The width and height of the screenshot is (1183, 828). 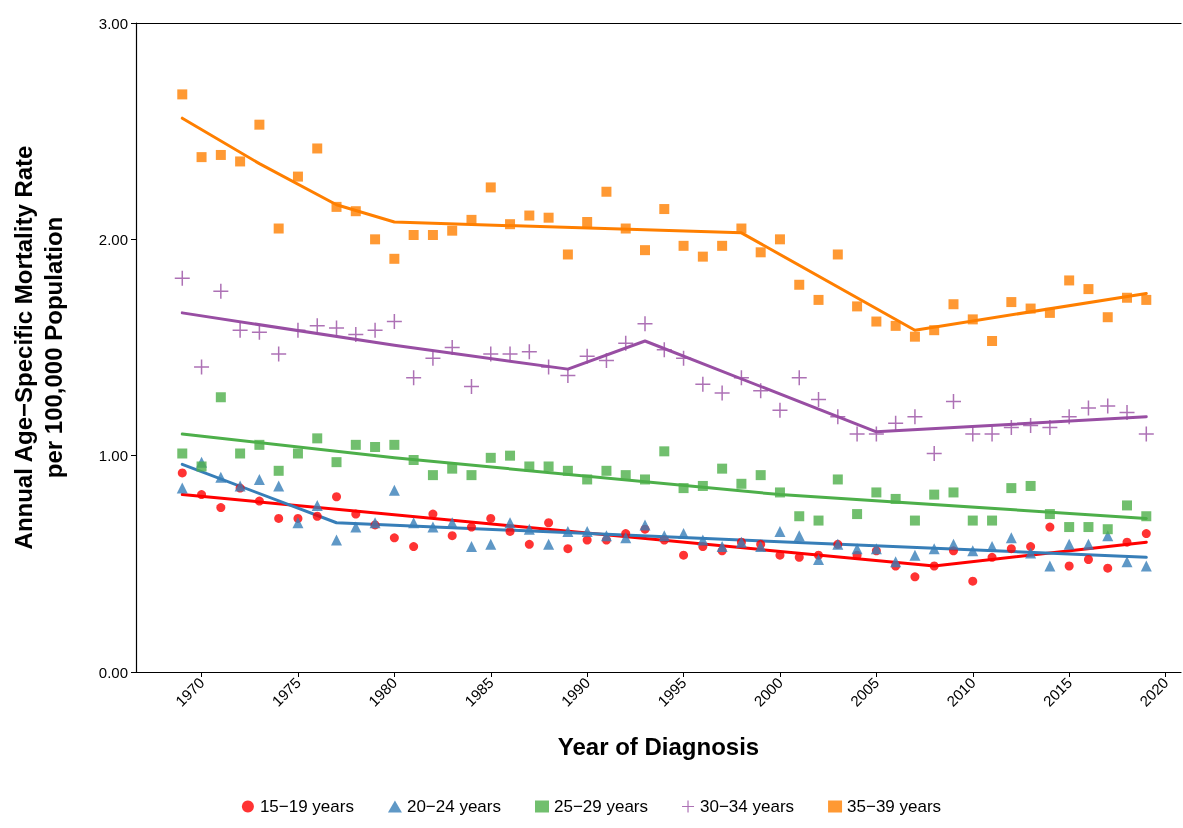 I want to click on y-tick-label: 1.00, so click(x=113, y=456).